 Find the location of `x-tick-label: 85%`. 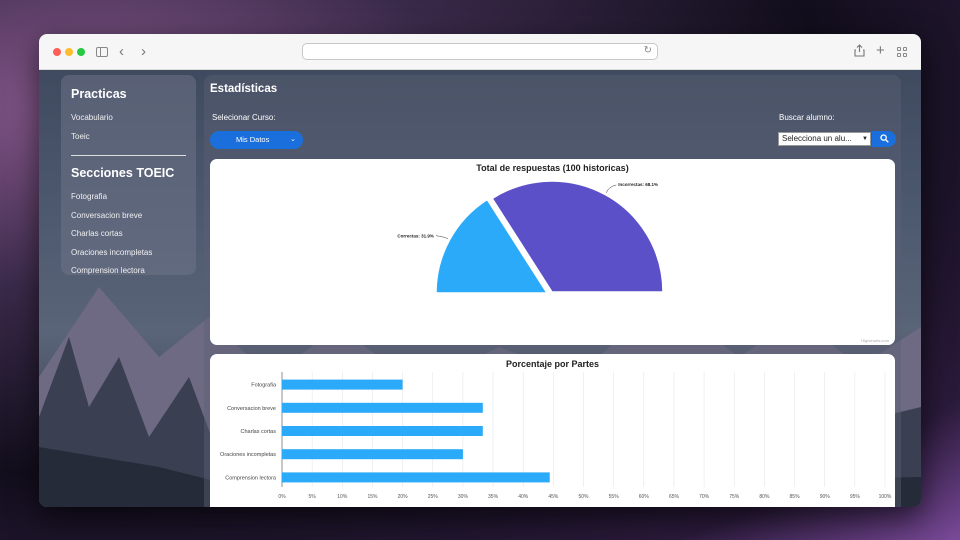

x-tick-label: 85% is located at coordinates (795, 497).